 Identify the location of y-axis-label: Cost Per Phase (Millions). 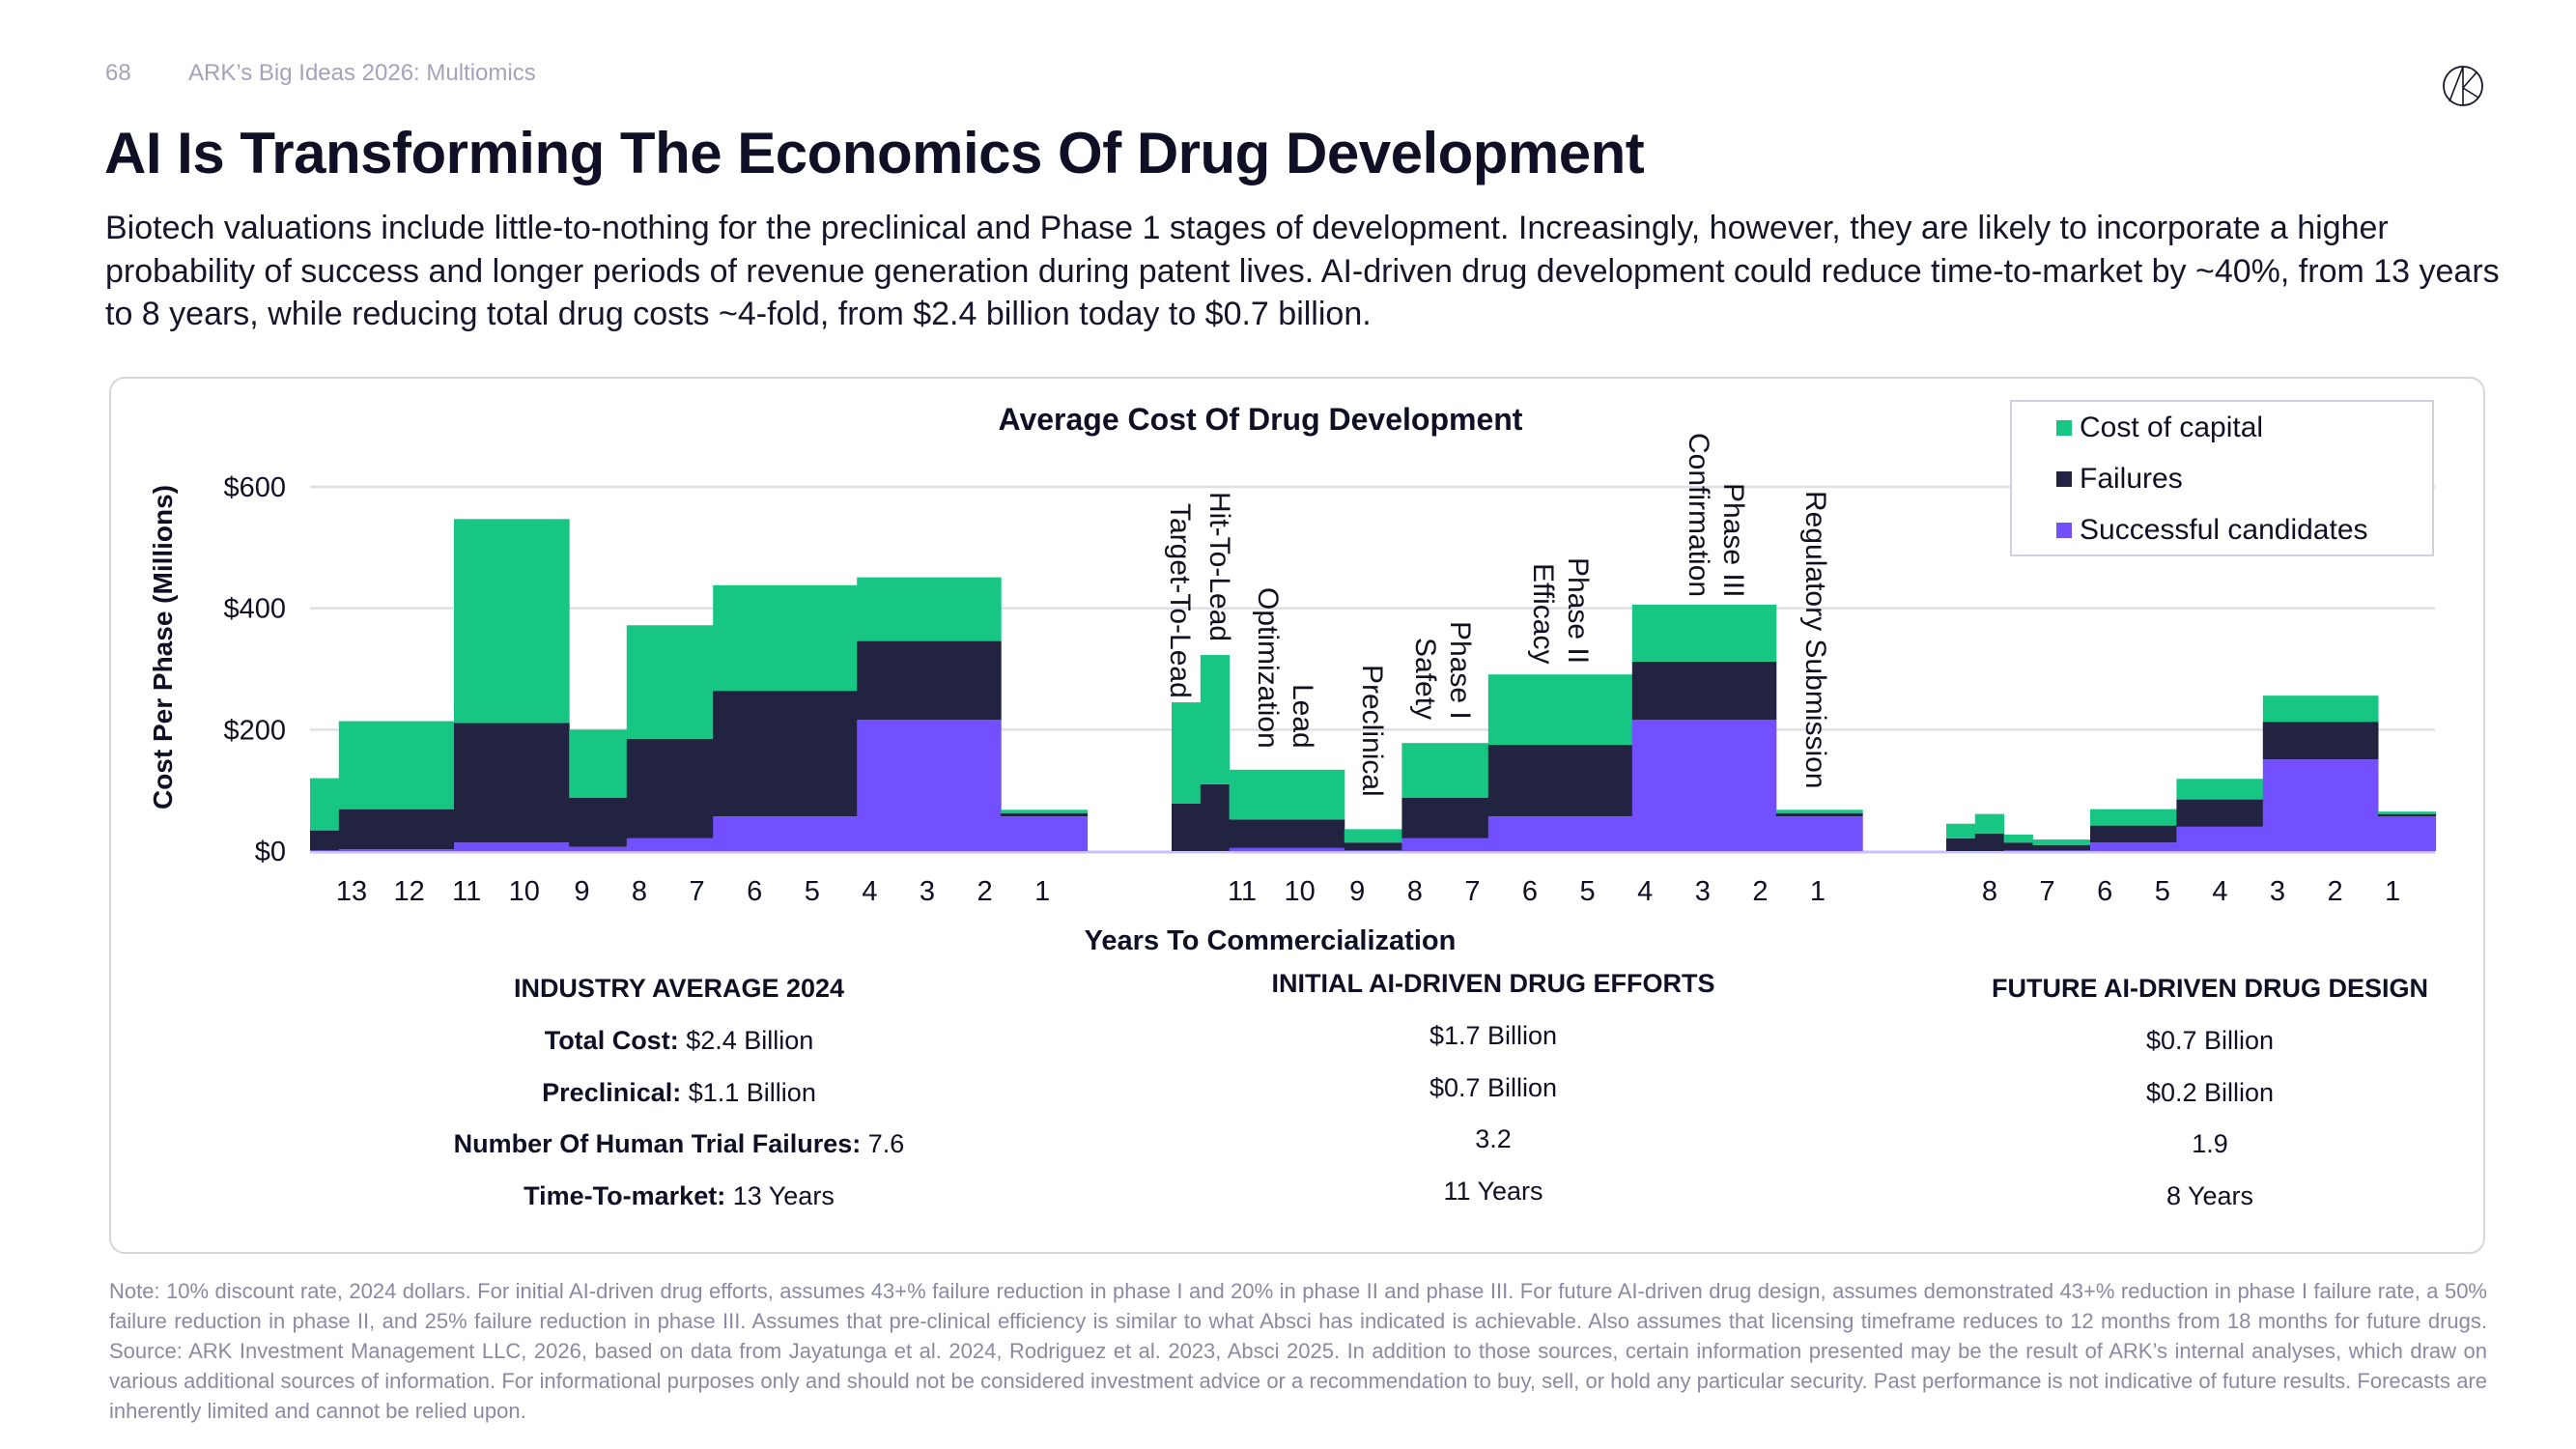
(163, 647).